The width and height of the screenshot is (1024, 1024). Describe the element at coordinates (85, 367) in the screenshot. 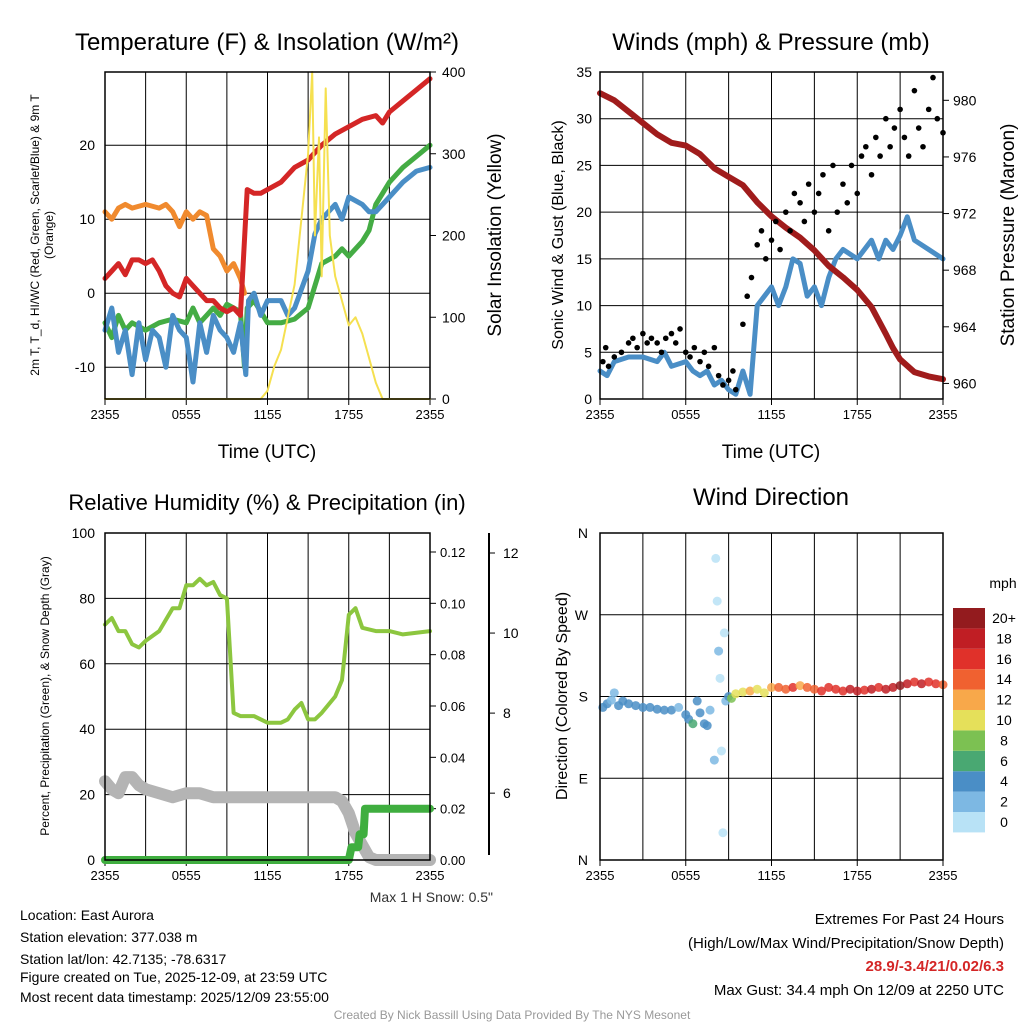

I see `y-tick-label: -10` at that location.